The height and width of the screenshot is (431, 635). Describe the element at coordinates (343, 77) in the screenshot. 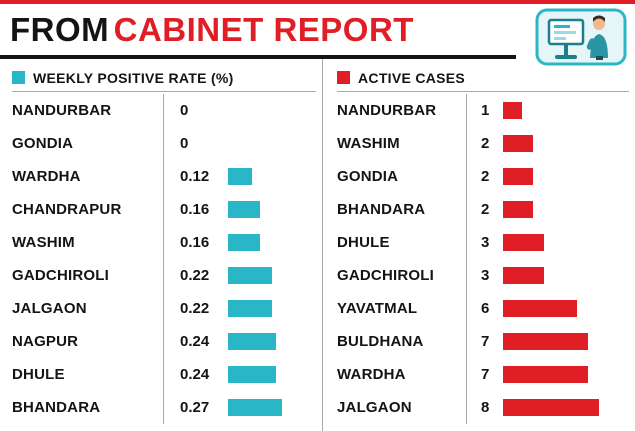

I see `red-legend-swatch-icon` at that location.